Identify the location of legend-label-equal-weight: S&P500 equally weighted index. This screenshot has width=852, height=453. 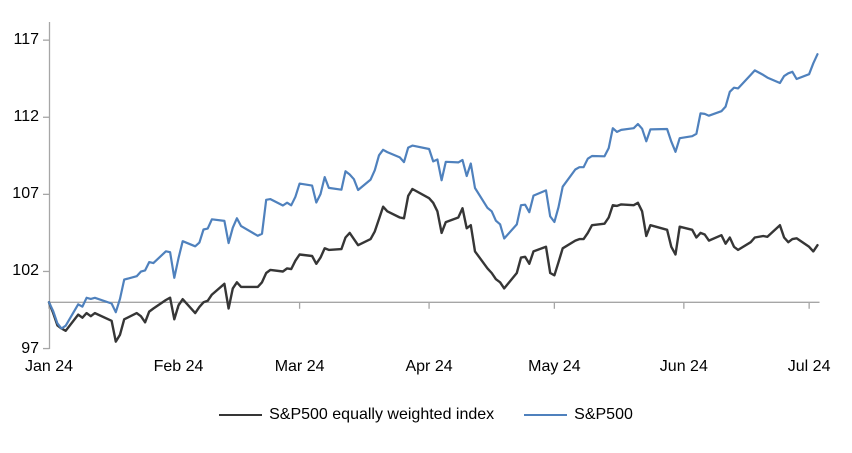
(382, 414).